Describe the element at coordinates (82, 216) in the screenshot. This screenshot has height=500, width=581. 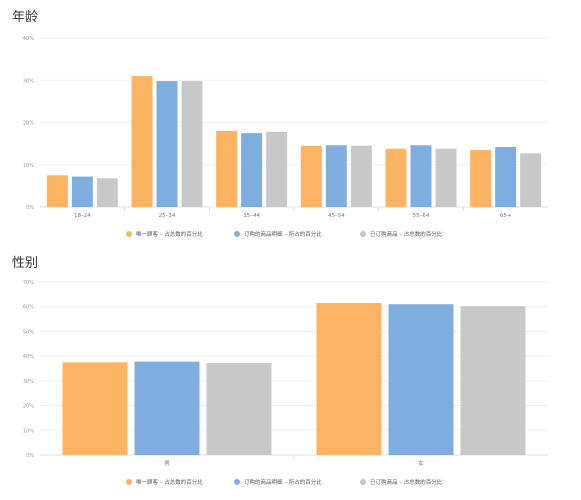
I see `x-tick-label: 18–24` at that location.